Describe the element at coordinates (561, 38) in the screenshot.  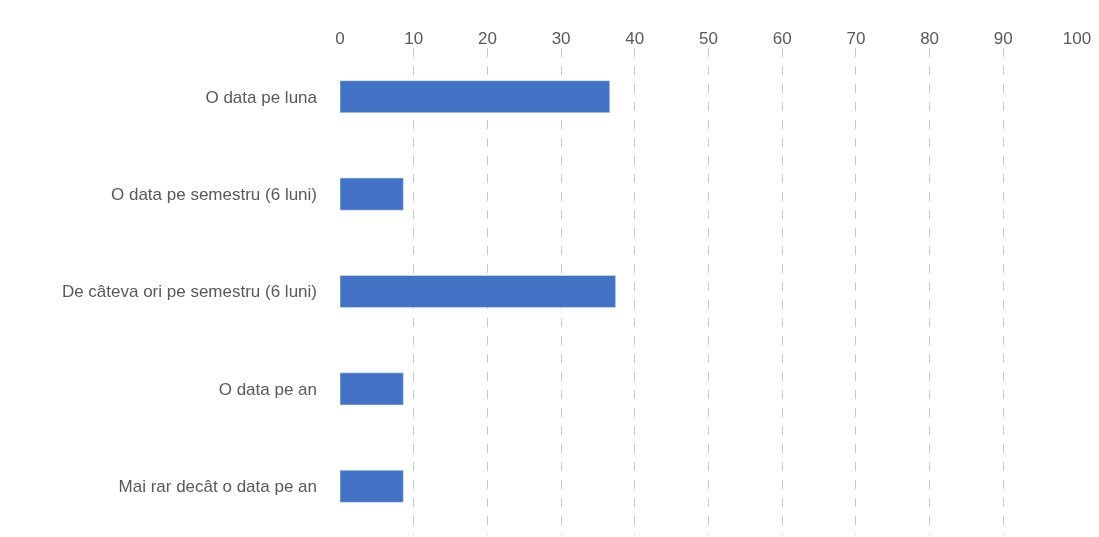
I see `x-tick-label: 30` at that location.